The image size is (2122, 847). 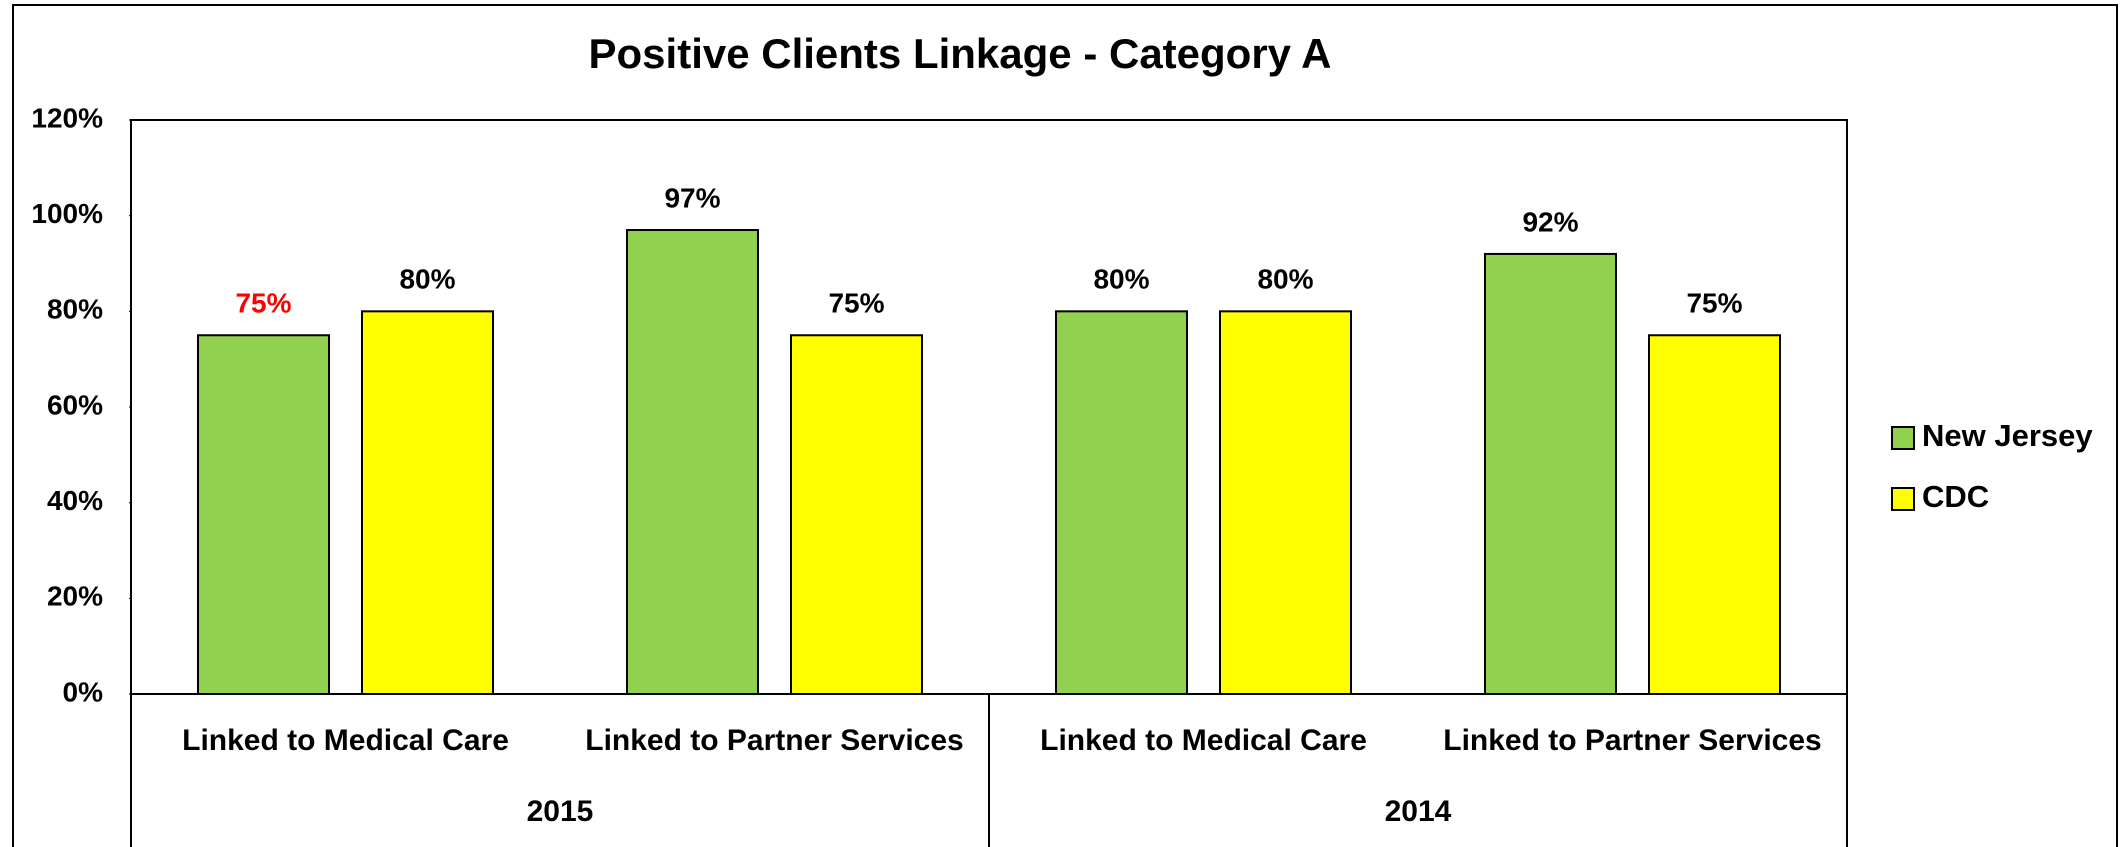 What do you see at coordinates (75, 309) in the screenshot?
I see `y-tick-label: 80%` at bounding box center [75, 309].